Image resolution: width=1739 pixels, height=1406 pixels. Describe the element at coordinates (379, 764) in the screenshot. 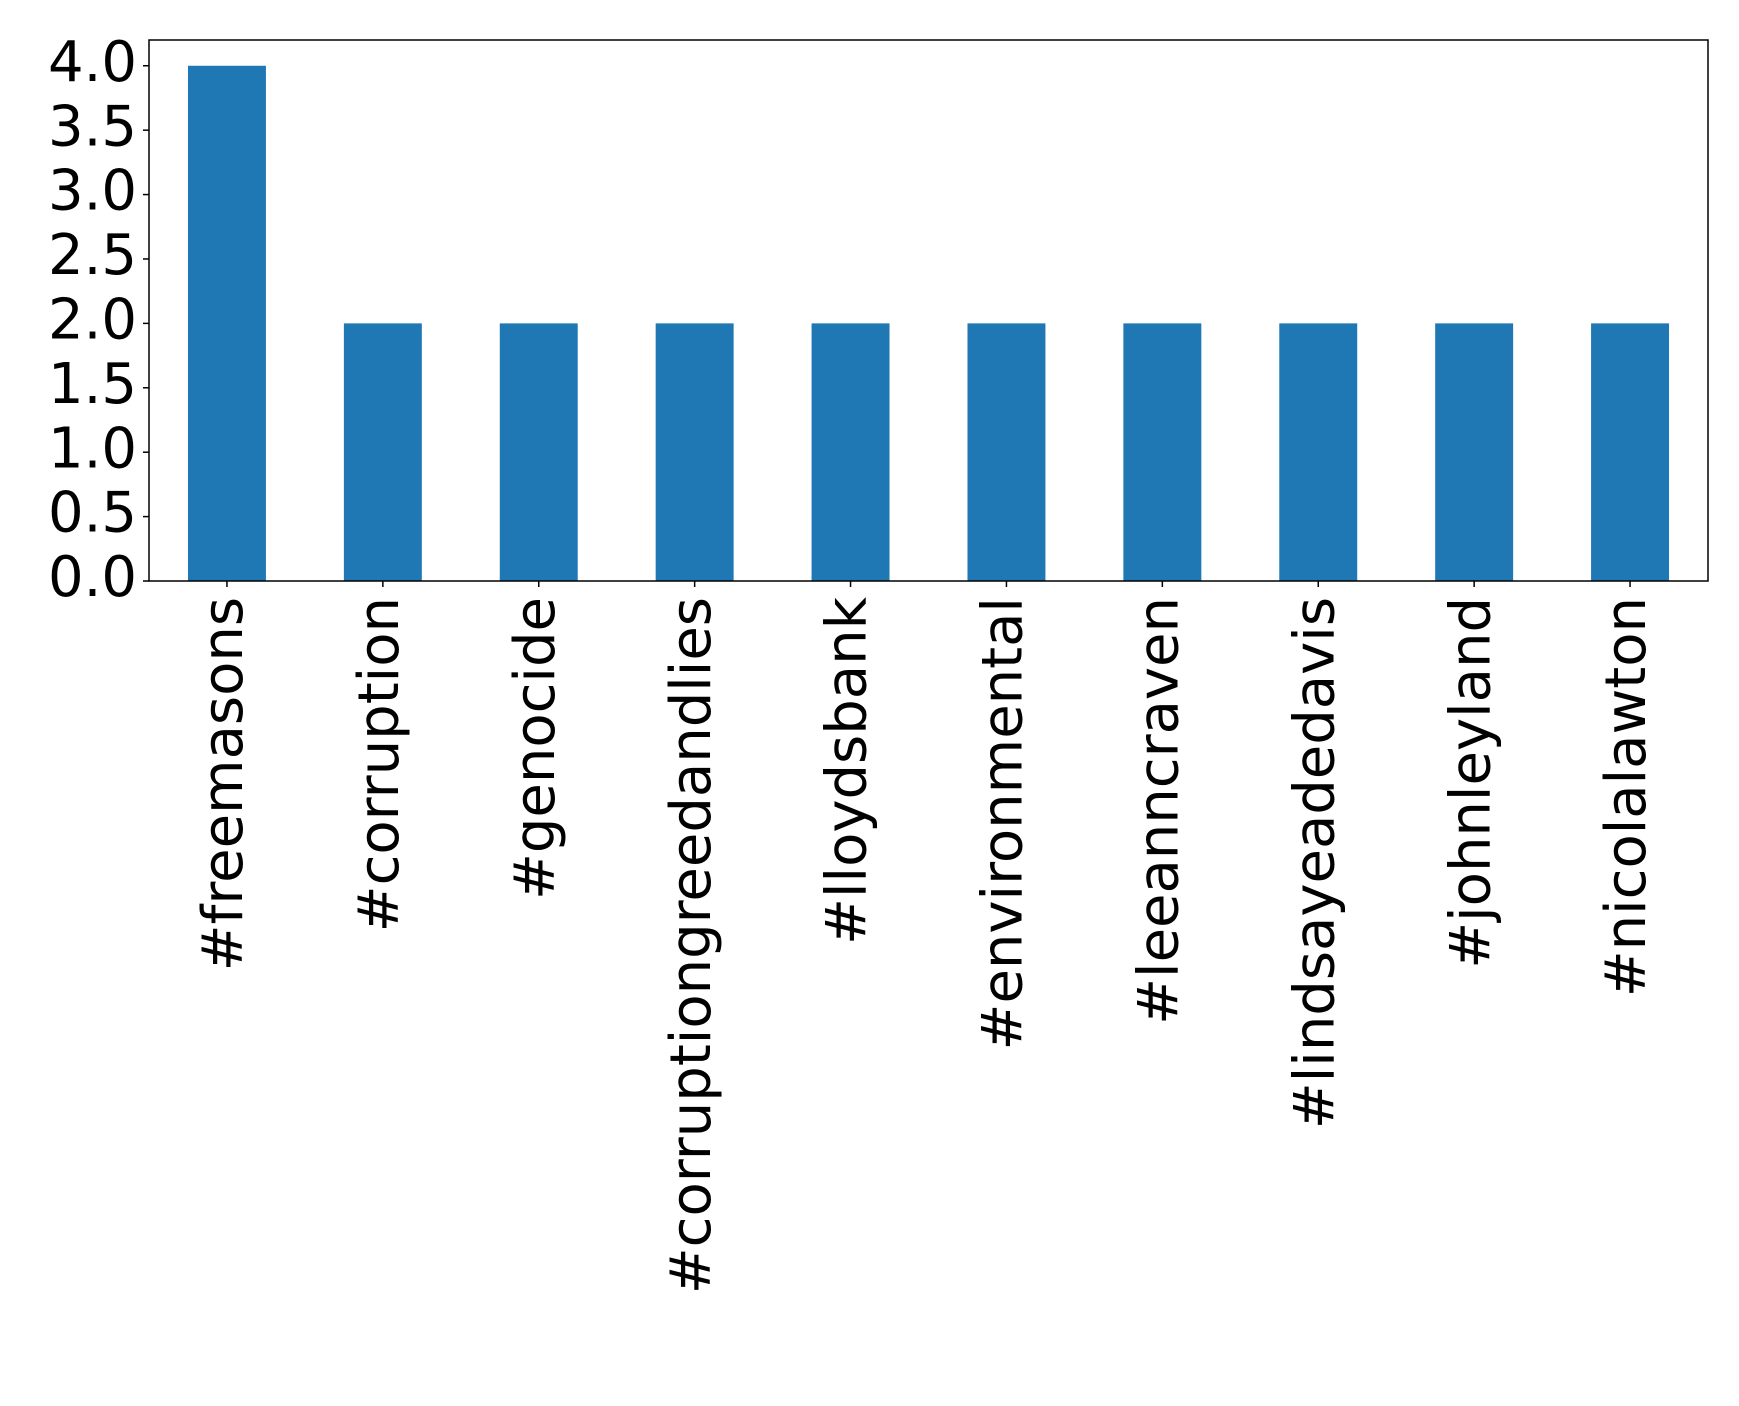

I see `x-tick-label: #corruption` at that location.